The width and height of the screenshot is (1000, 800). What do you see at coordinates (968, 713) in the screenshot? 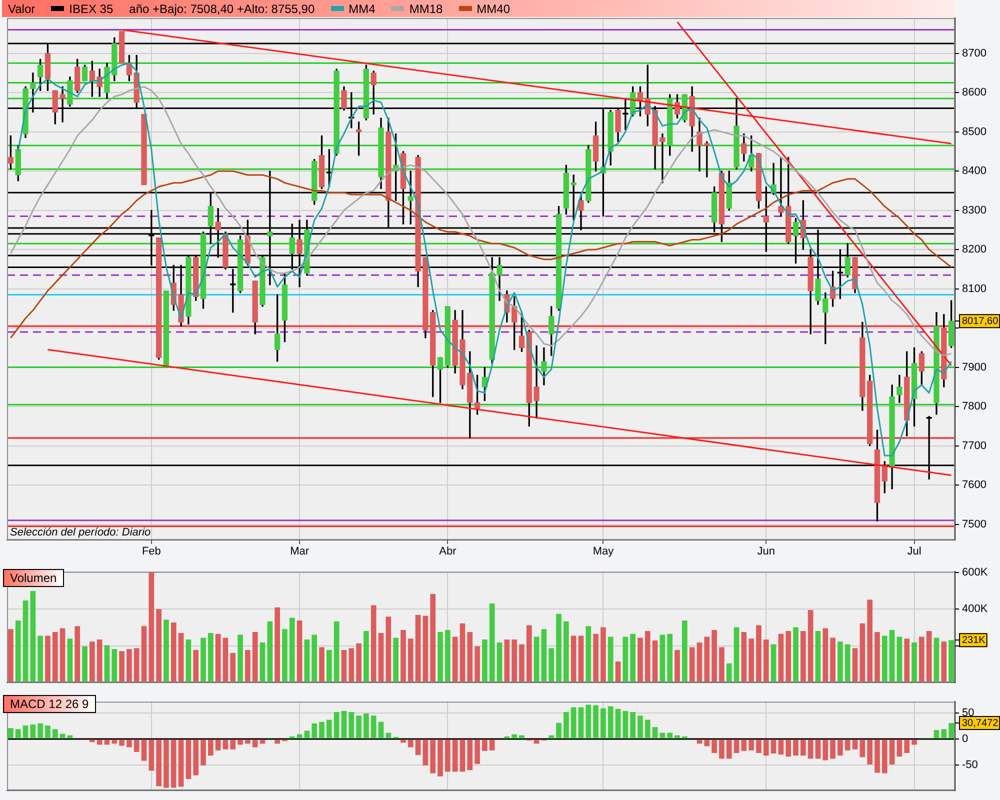
I see `y-tick-label: 50` at bounding box center [968, 713].